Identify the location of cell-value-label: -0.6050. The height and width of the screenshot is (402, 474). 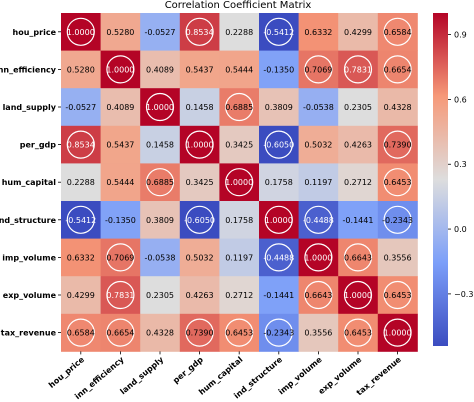
(199, 220).